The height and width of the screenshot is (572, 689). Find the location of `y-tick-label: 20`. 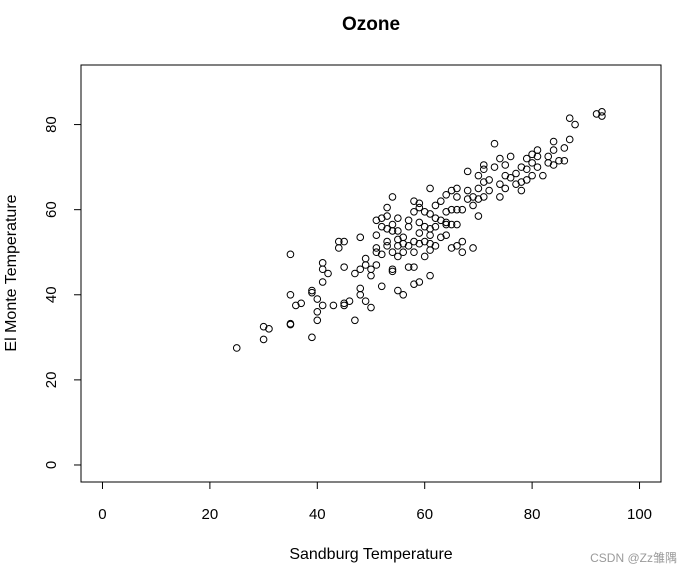

y-tick-label: 20 is located at coordinates (51, 380).